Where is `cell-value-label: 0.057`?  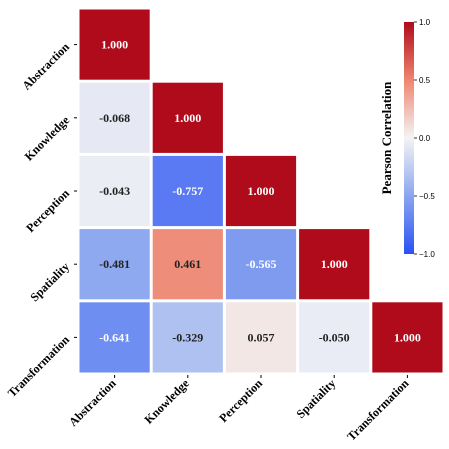 cell-value-label: 0.057 is located at coordinates (261, 337).